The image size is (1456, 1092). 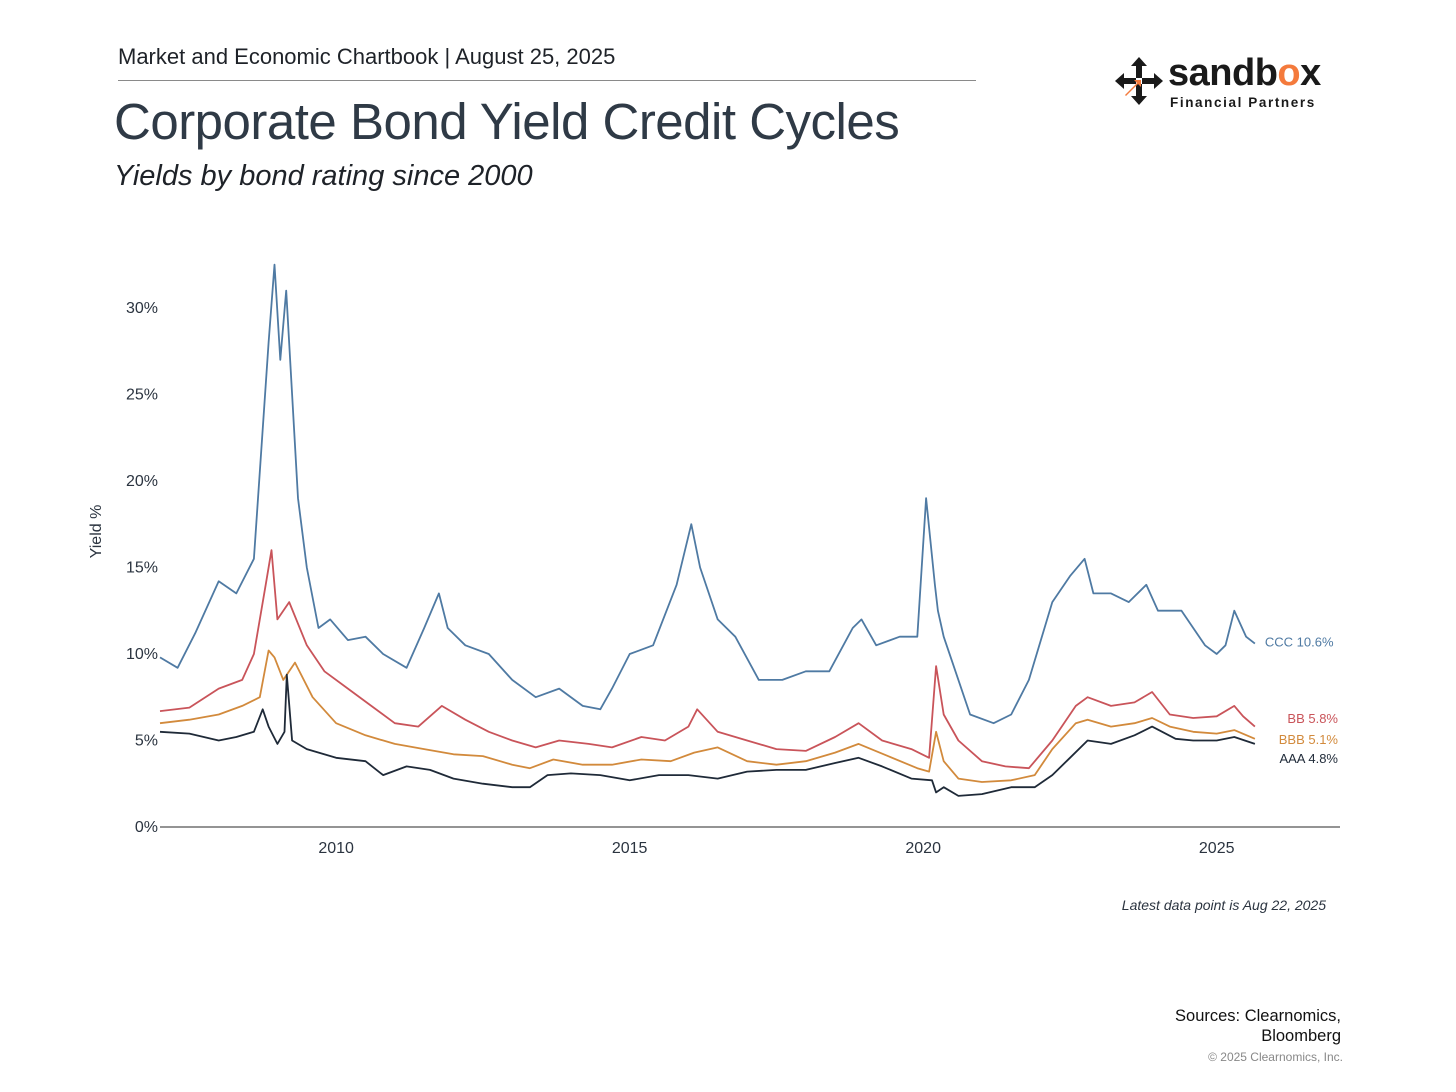 What do you see at coordinates (1289, 73) in the screenshot?
I see `logo-word-o: o` at bounding box center [1289, 73].